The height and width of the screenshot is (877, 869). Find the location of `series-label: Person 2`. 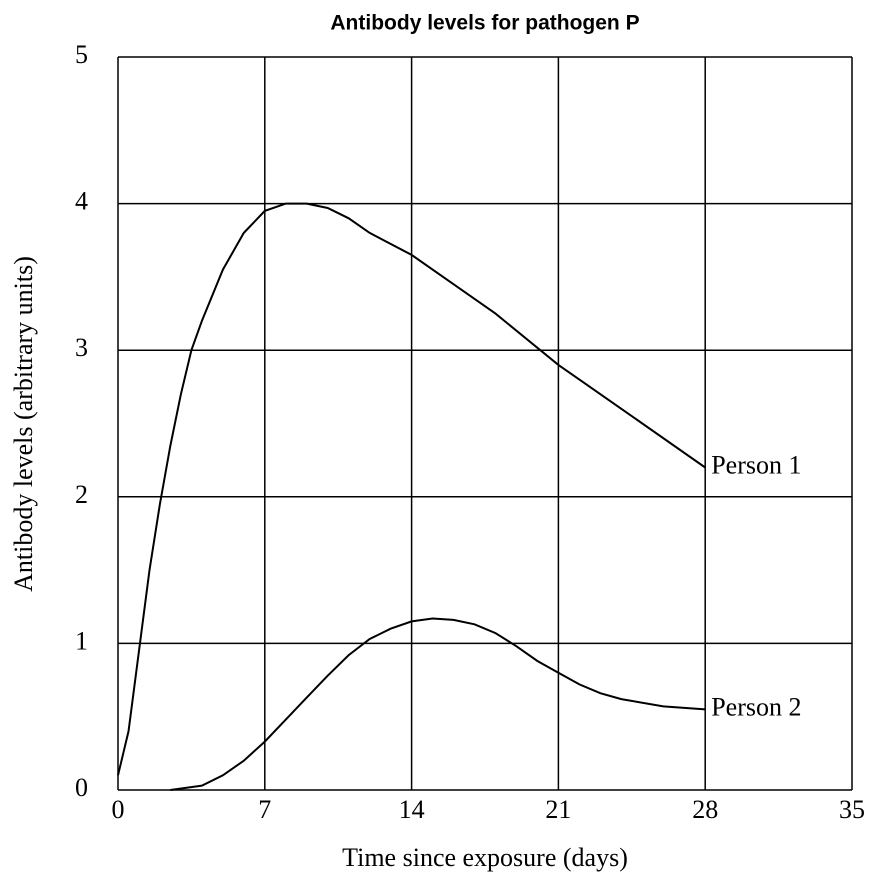

series-label: Person 2 is located at coordinates (756, 706).